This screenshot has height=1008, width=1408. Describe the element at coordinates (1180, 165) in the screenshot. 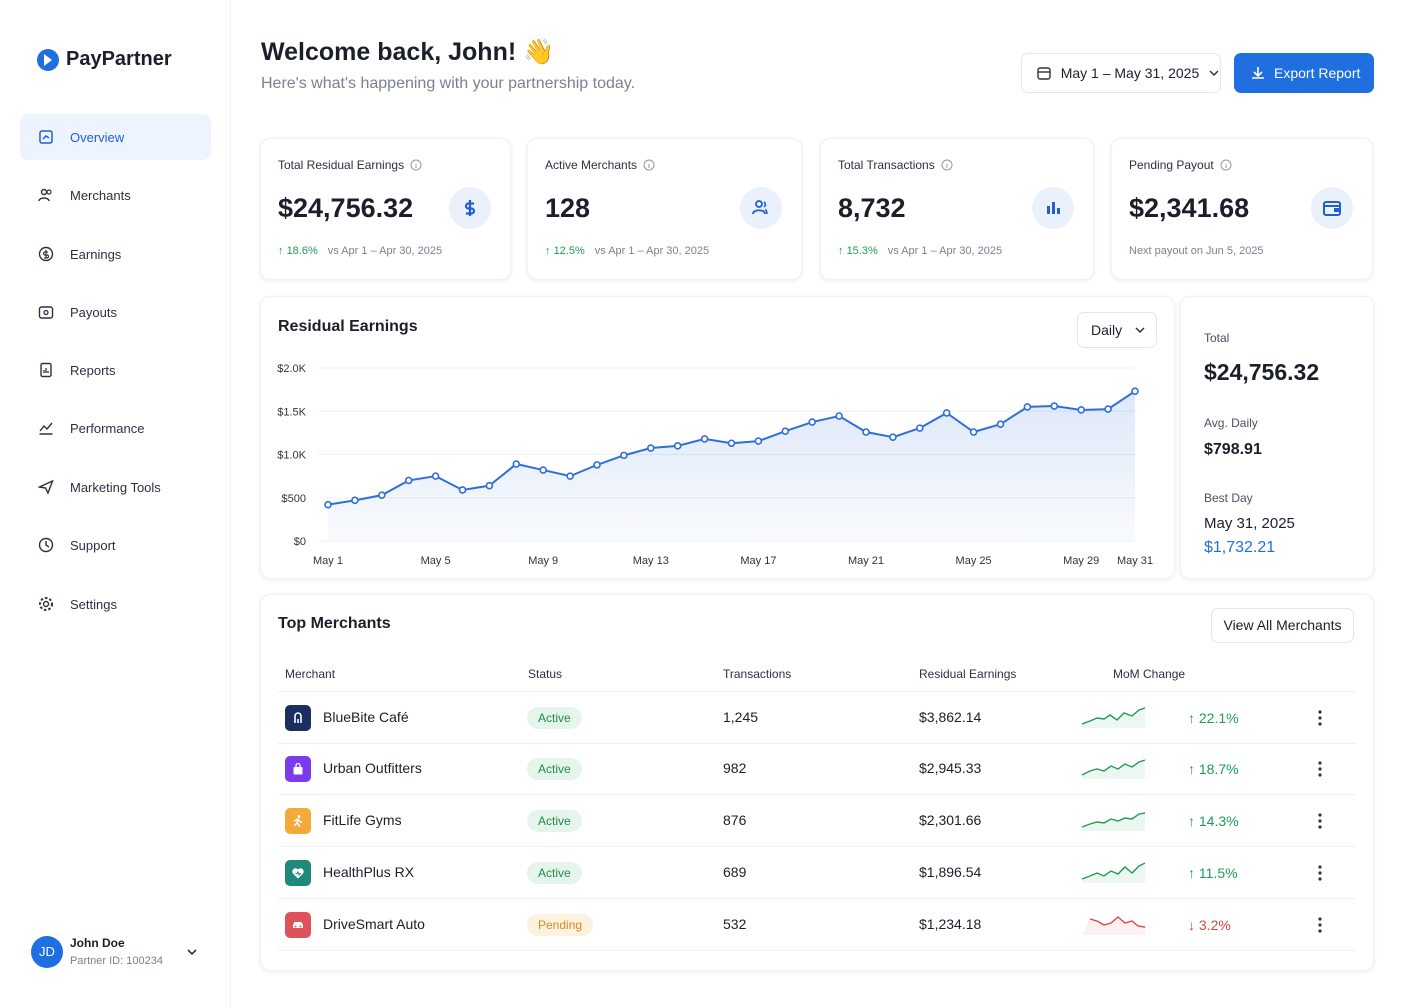

I see `kpi-label: Pending Payout` at that location.